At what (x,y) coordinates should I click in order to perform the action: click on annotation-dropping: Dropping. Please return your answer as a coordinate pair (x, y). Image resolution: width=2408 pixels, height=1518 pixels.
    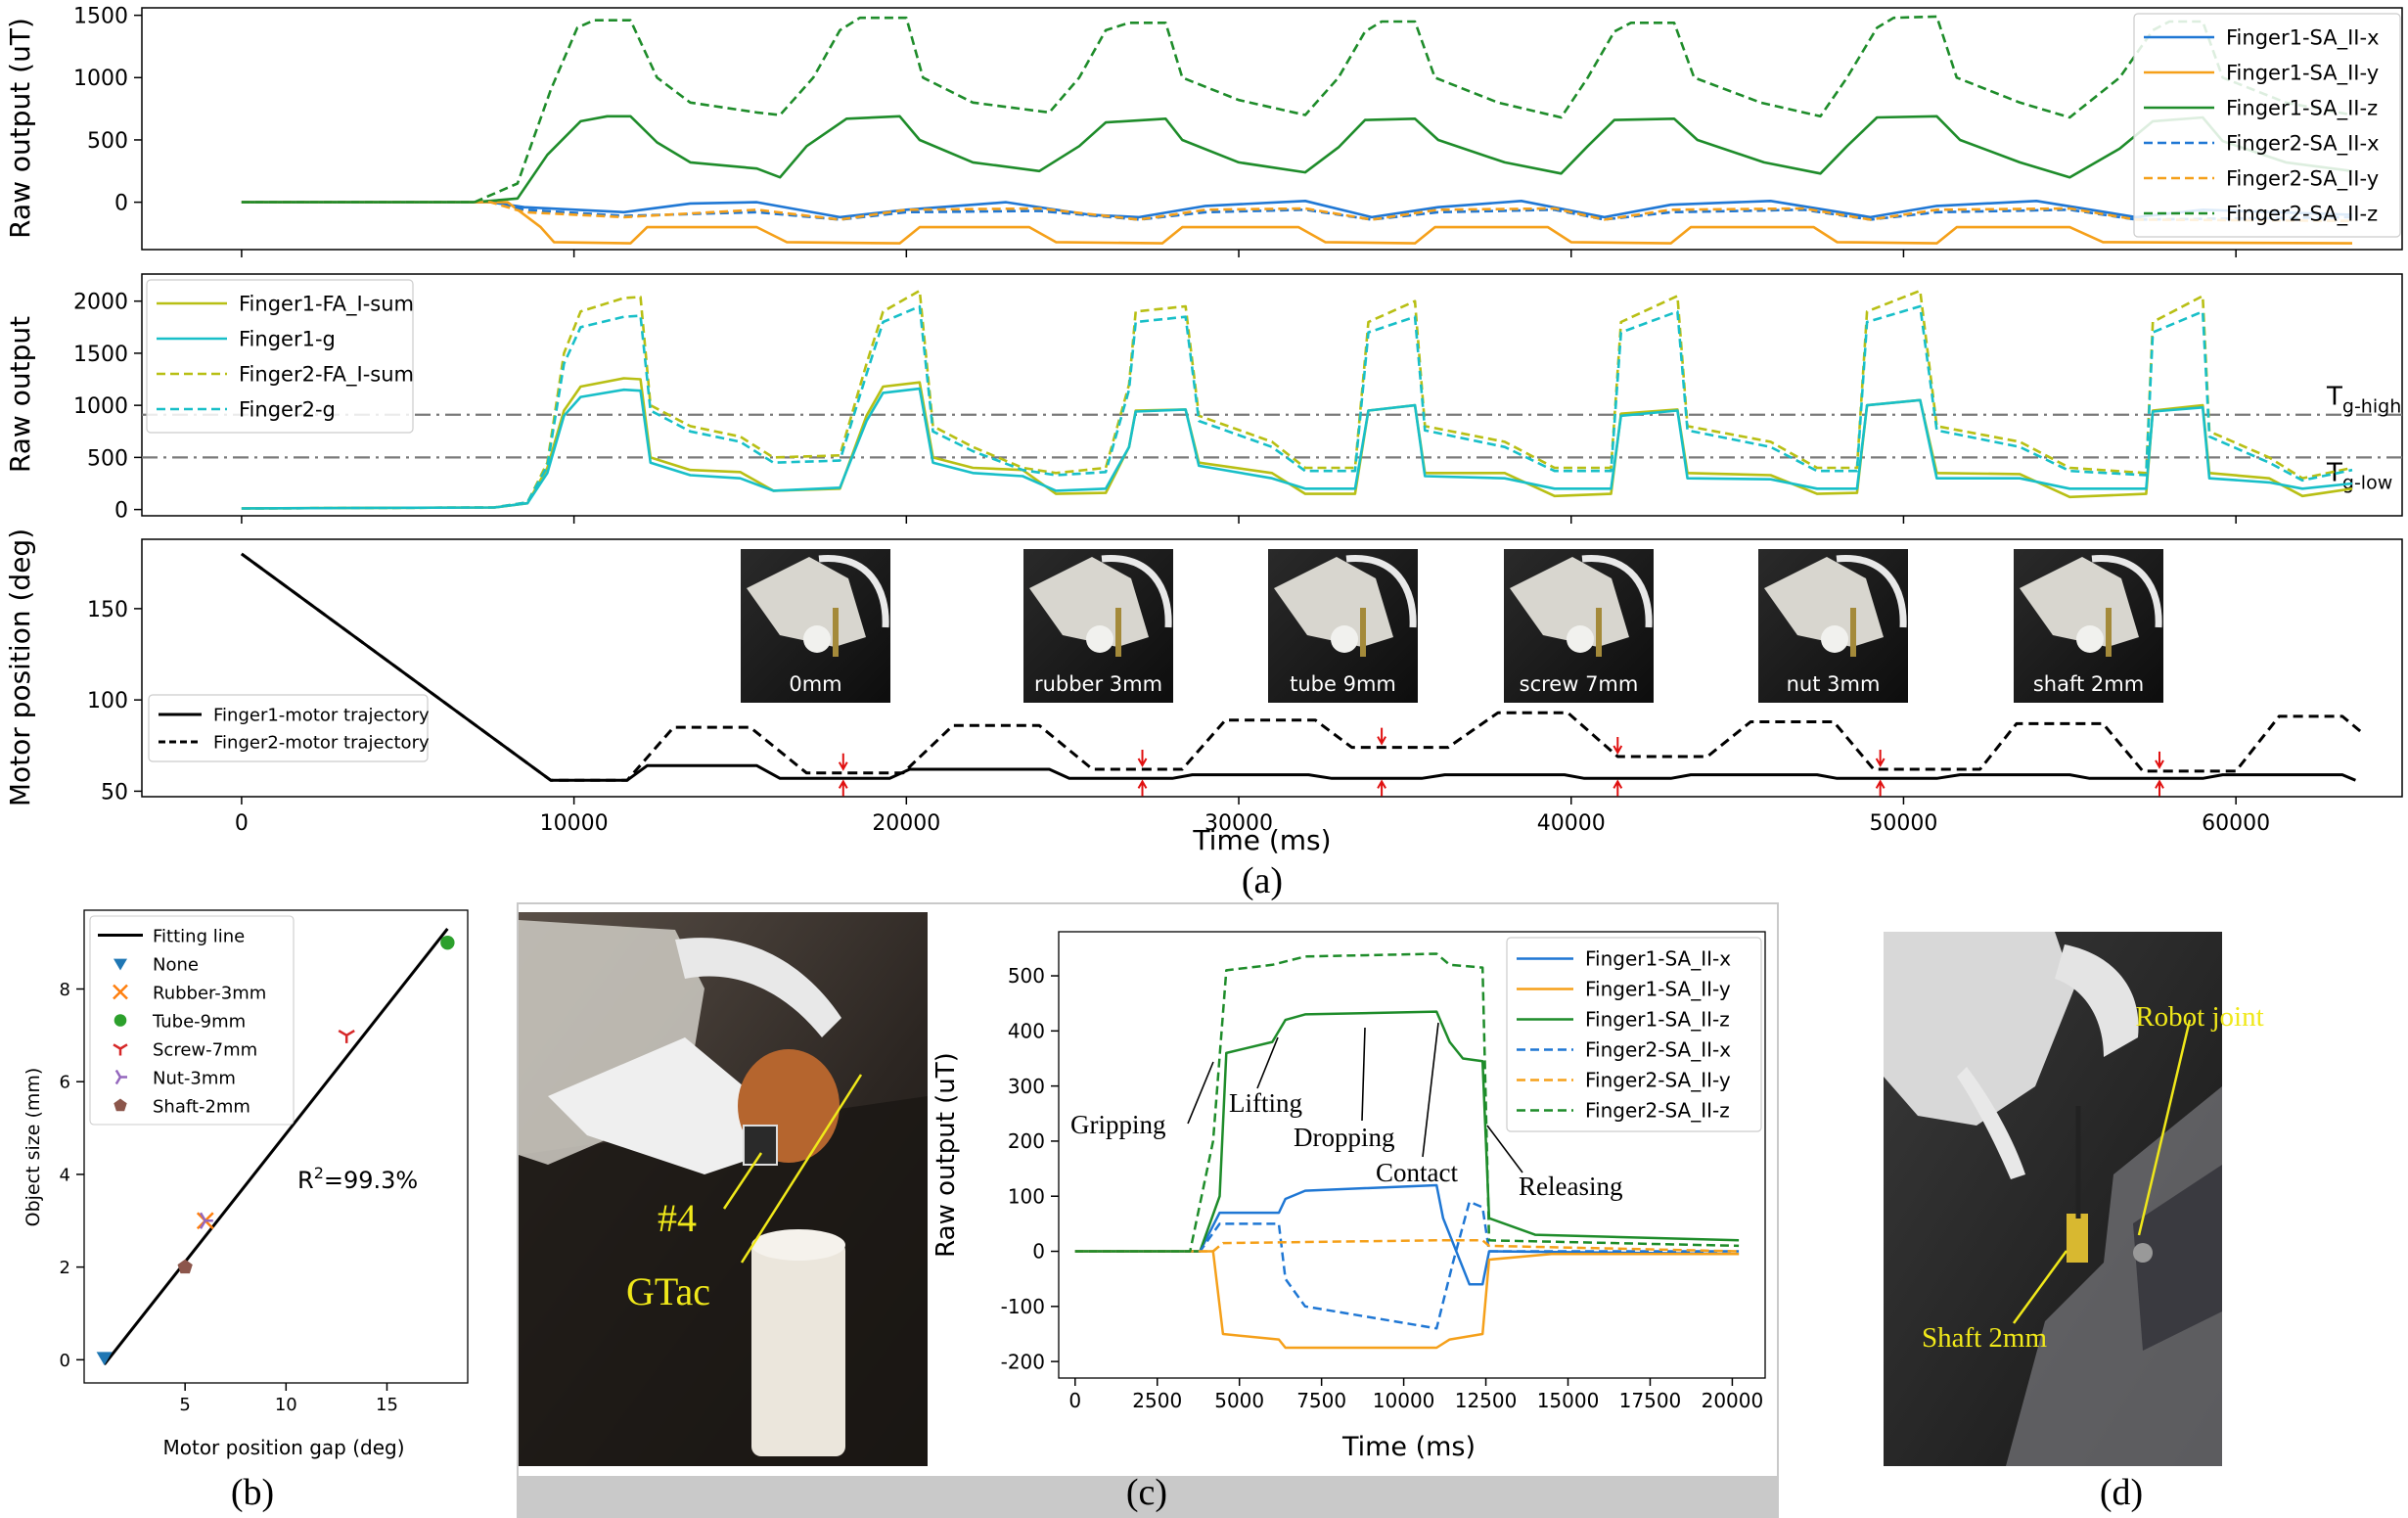
    Looking at the image, I should click on (1345, 1137).